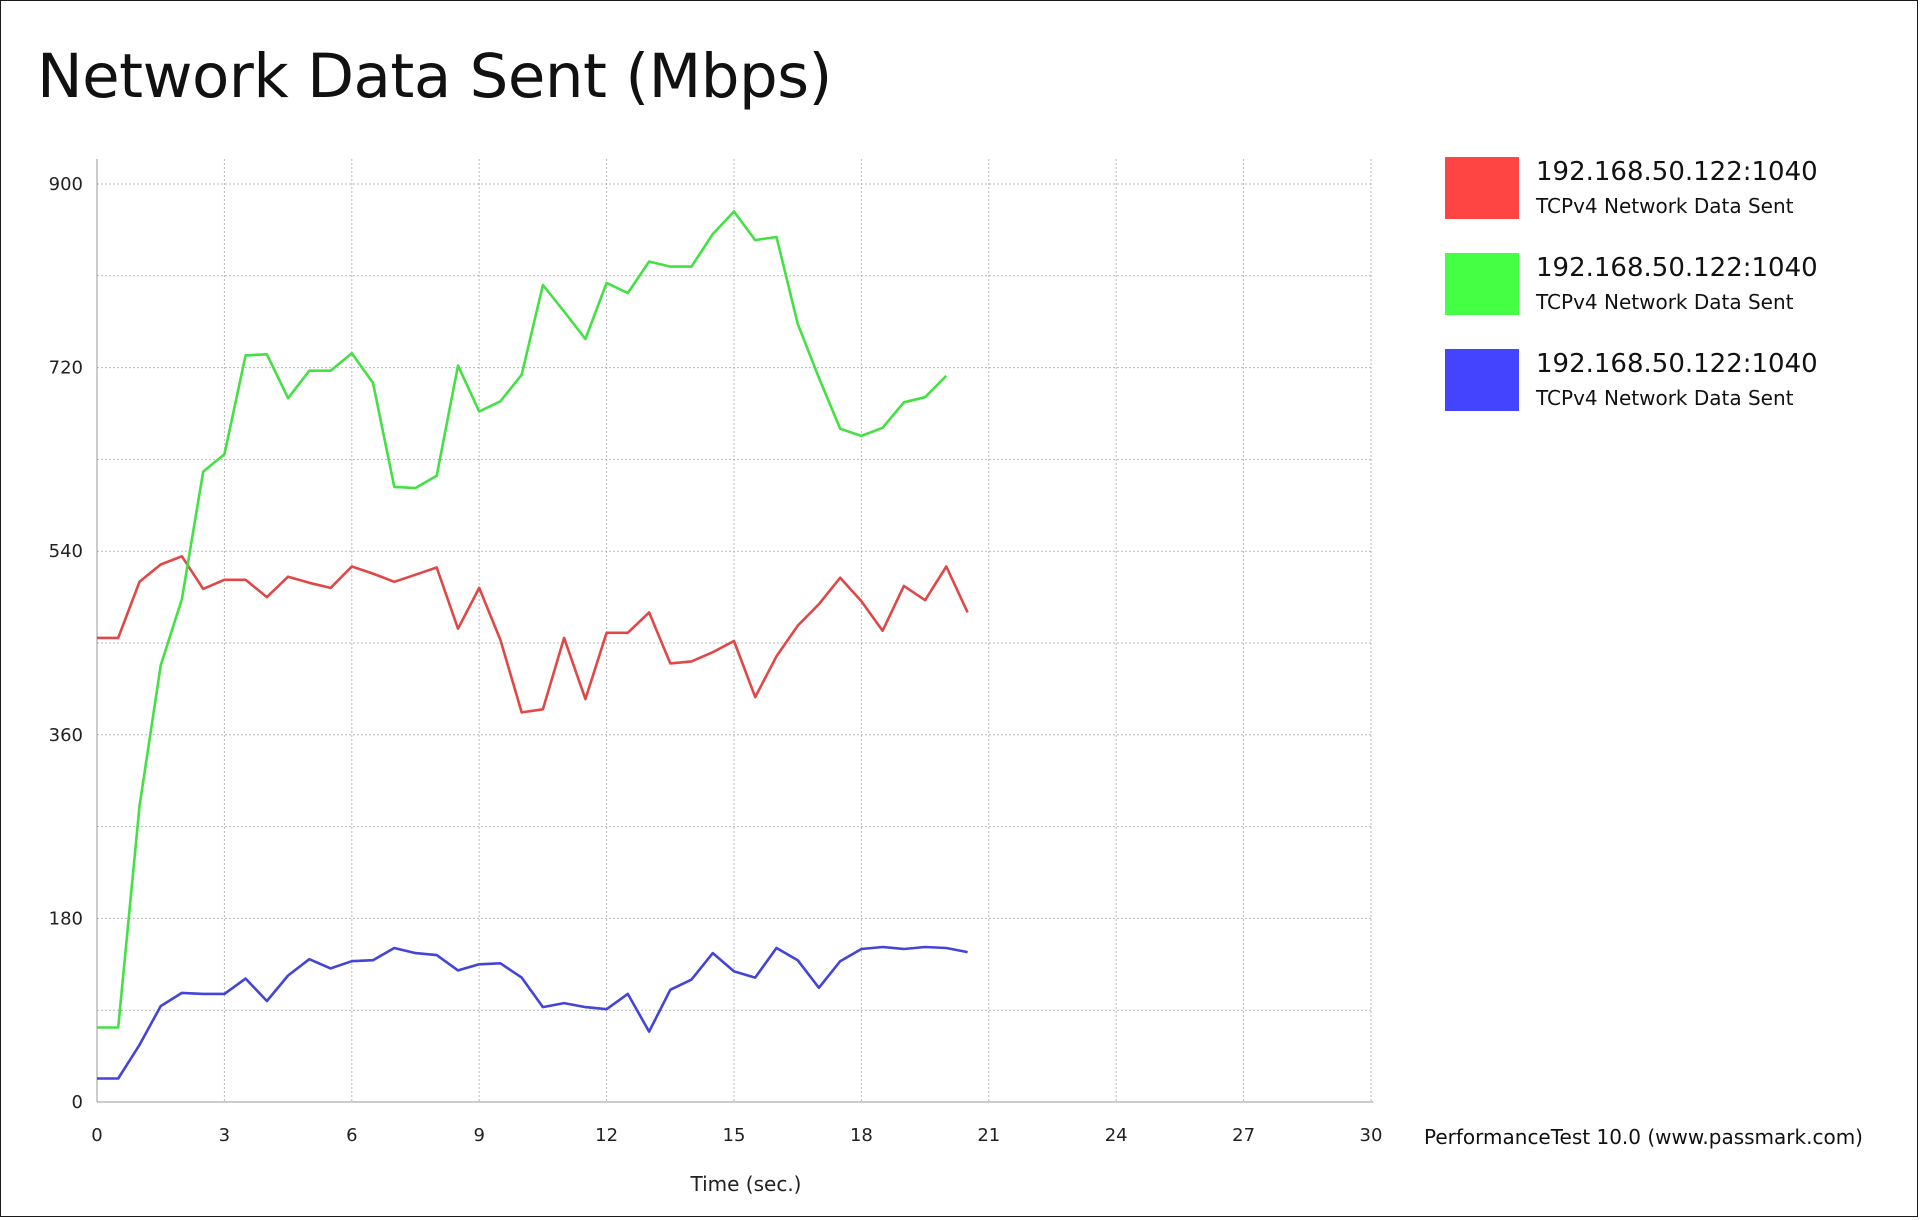 This screenshot has height=1220, width=1920. I want to click on chart-title: Network Data Sent (Mbps), so click(434, 76).